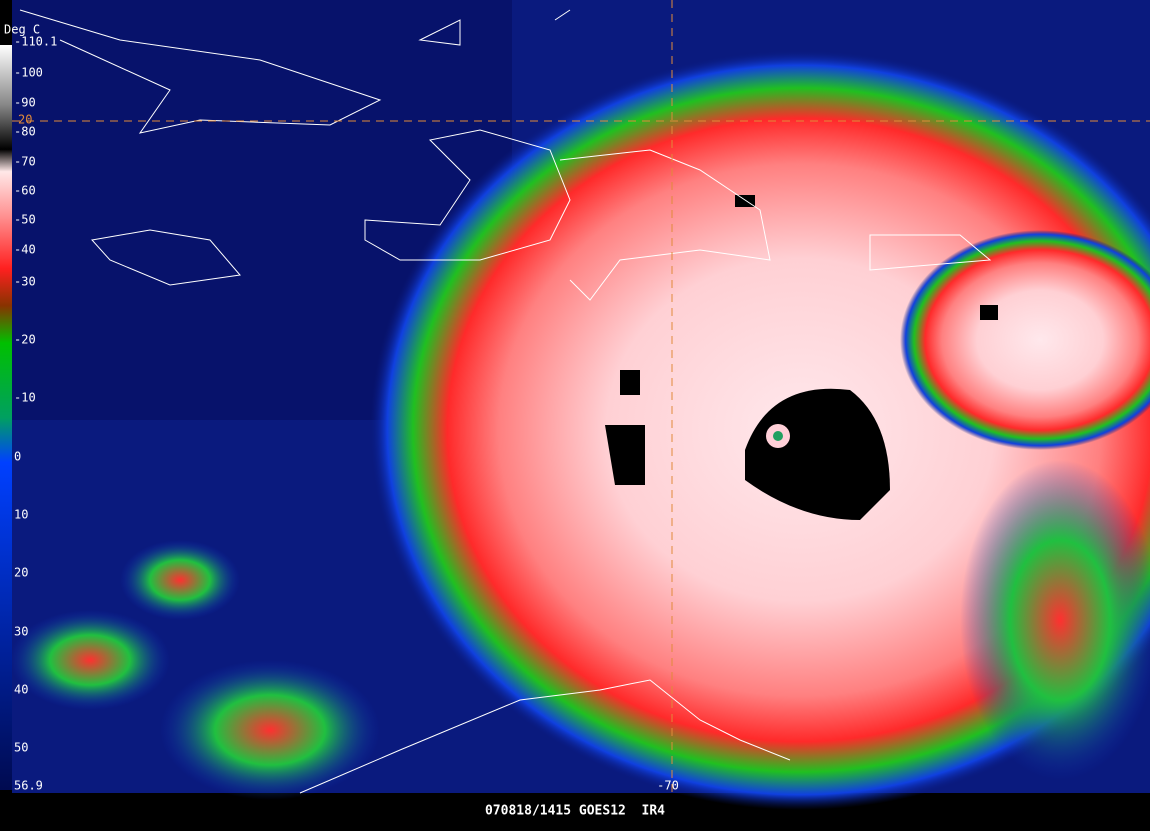  Describe the element at coordinates (778, 436) in the screenshot. I see `eye-center` at that location.